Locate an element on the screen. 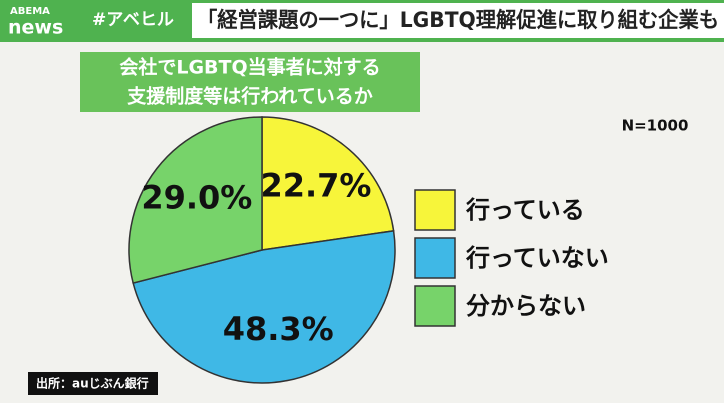 This screenshot has height=407, width=724. source-box is located at coordinates (93, 383).